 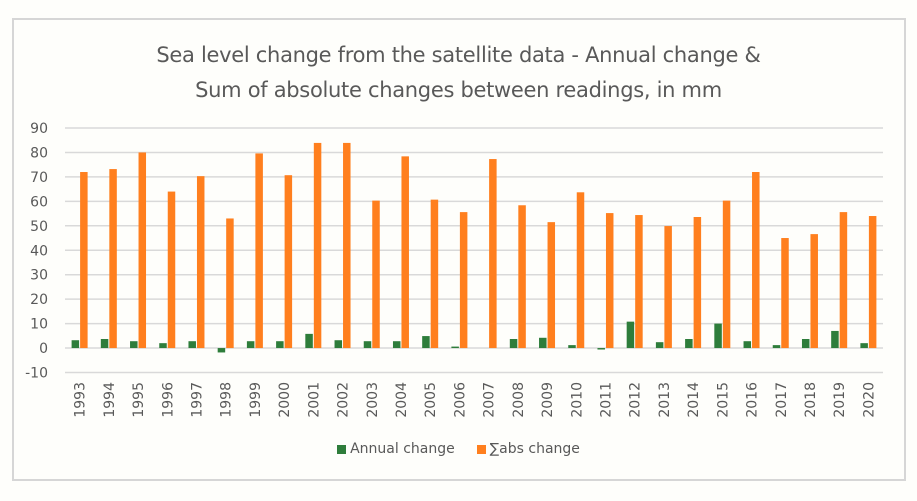 What do you see at coordinates (39, 251) in the screenshot?
I see `y-tick-label: 40` at bounding box center [39, 251].